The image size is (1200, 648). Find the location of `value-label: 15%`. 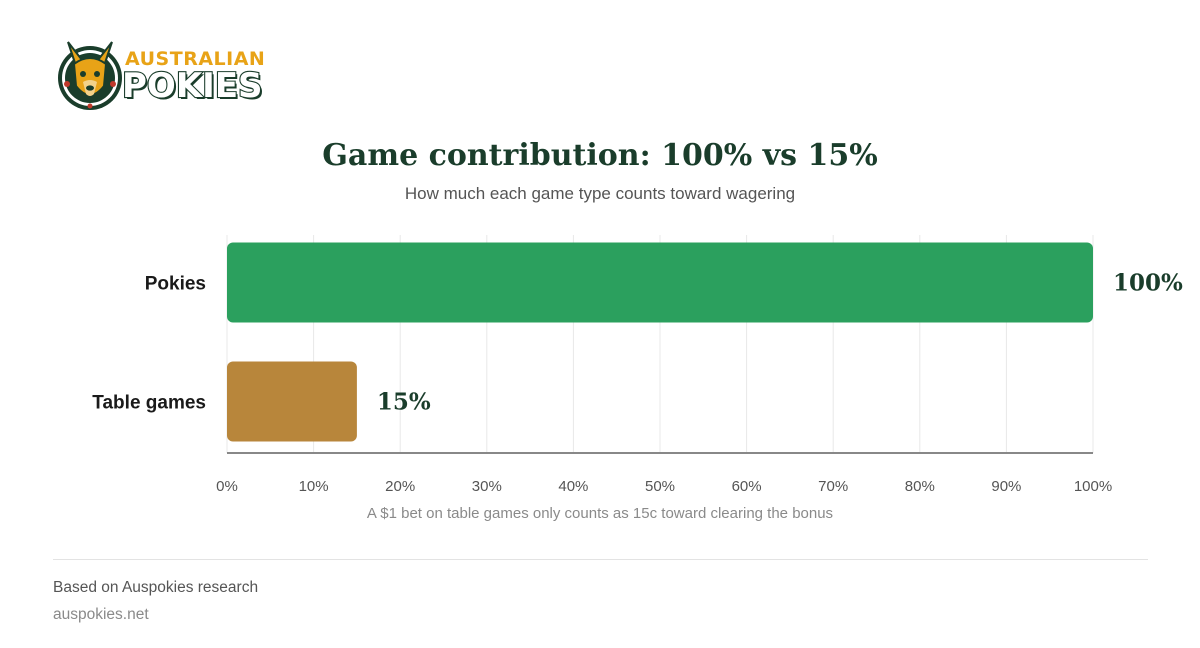

value-label: 15% is located at coordinates (404, 402).